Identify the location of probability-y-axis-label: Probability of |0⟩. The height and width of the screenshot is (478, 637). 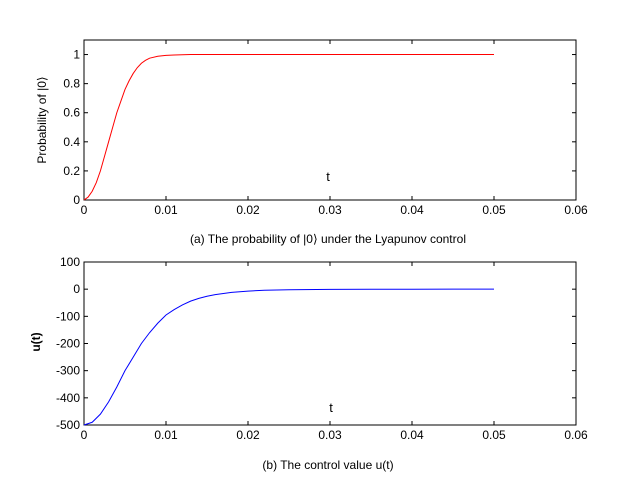
(42, 119).